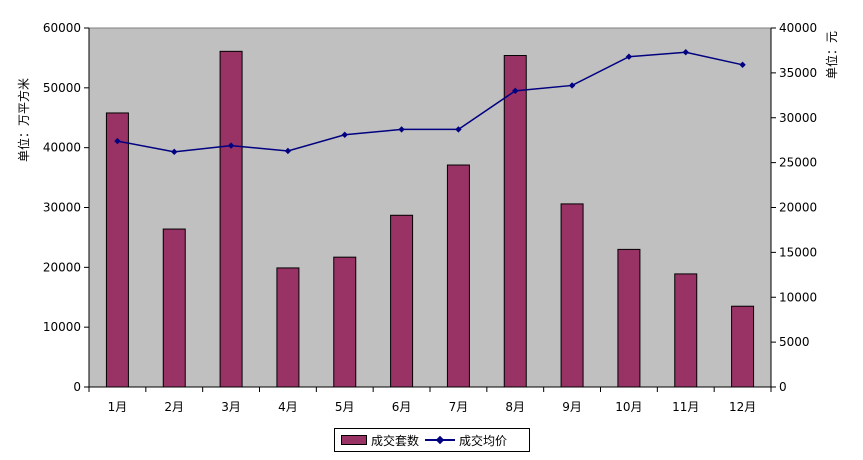  I want to click on left-axis-title: 单位：万平方米, so click(23, 120).